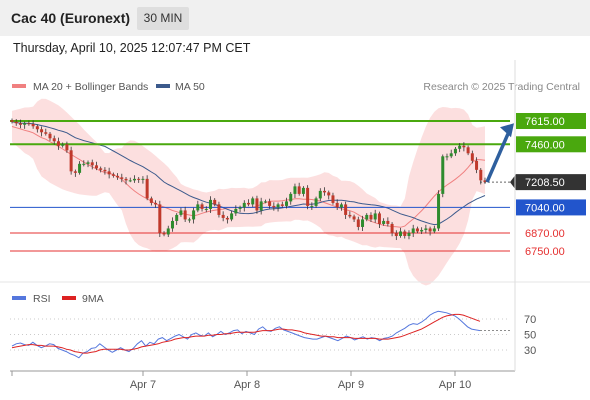 The height and width of the screenshot is (400, 590). Describe the element at coordinates (71, 18) in the screenshot. I see `symbol-title: Cac 40 (Euronext)` at that location.